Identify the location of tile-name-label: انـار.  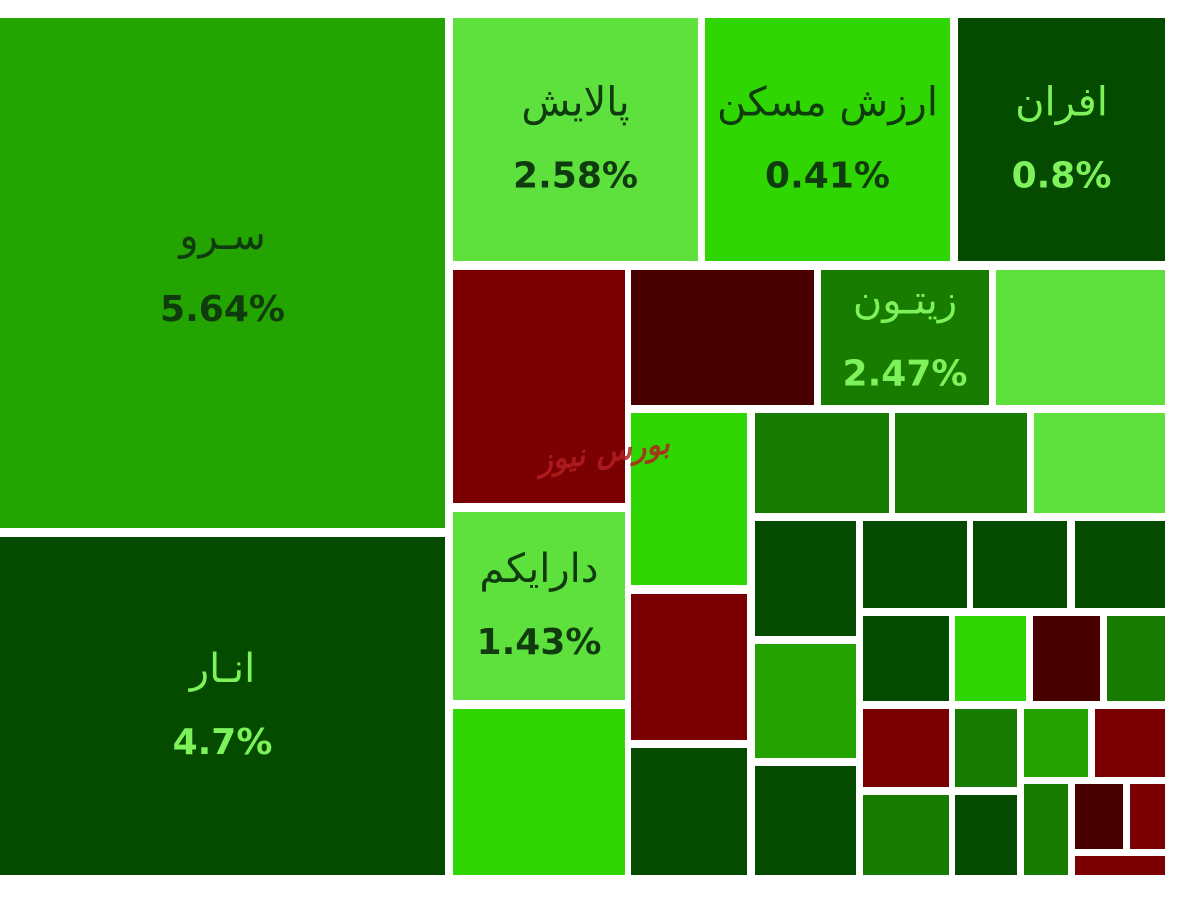
(221, 669).